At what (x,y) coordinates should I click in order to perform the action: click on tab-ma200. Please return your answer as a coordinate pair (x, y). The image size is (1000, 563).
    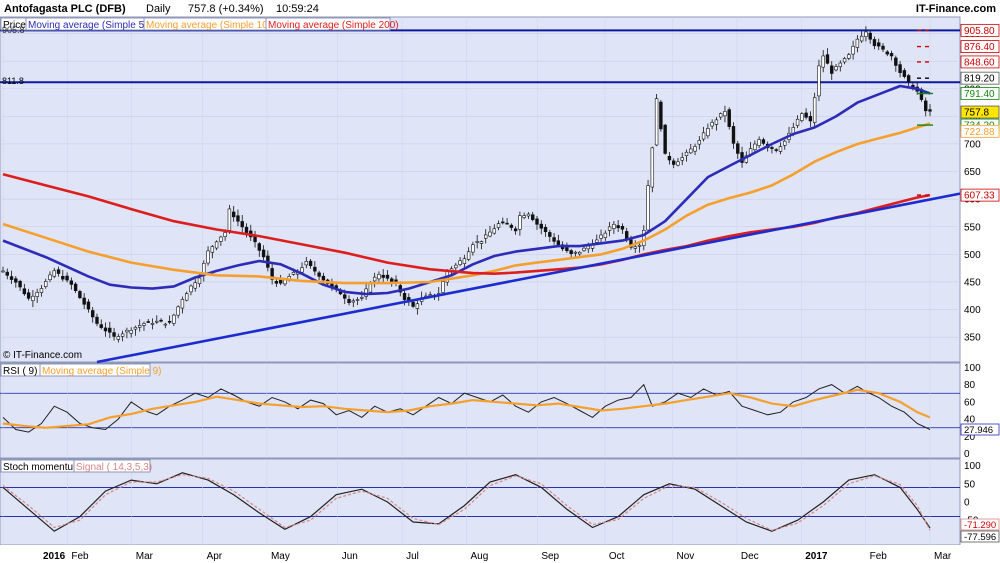
    Looking at the image, I should click on (328, 24).